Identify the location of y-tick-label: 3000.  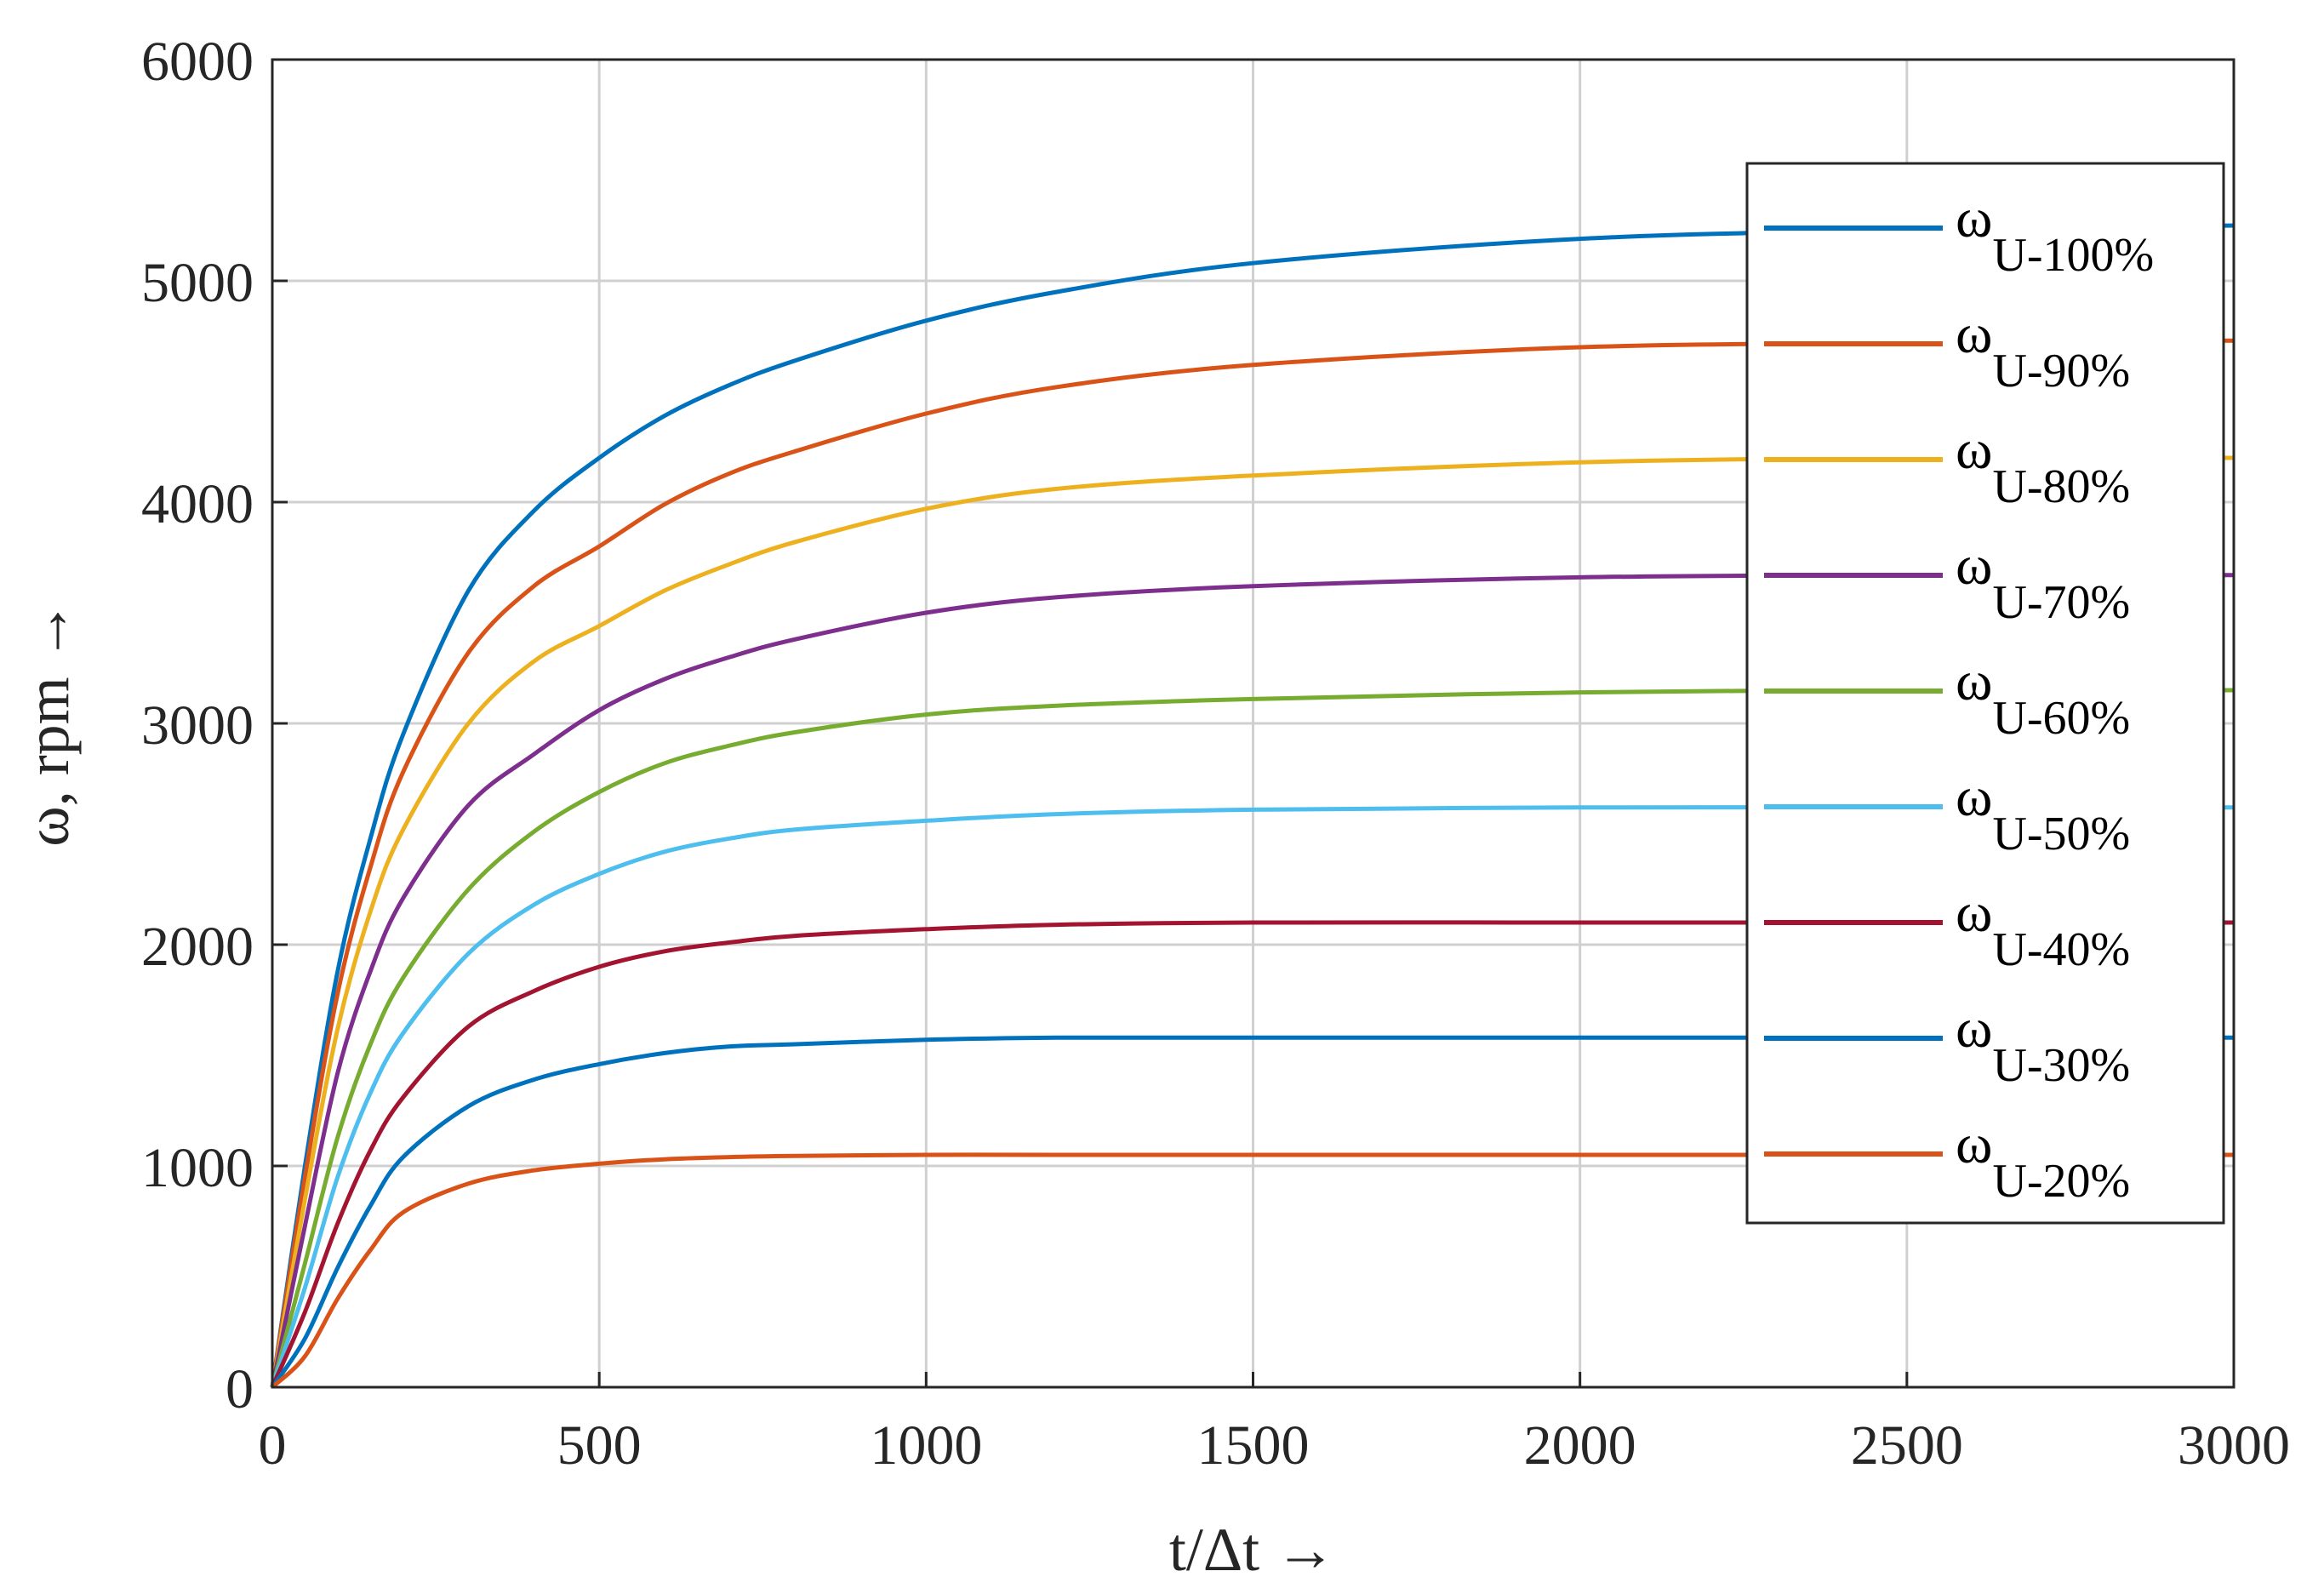
(198, 726).